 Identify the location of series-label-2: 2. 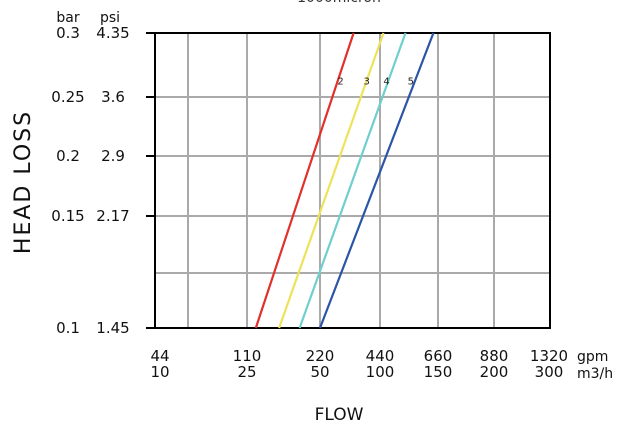
(340, 81).